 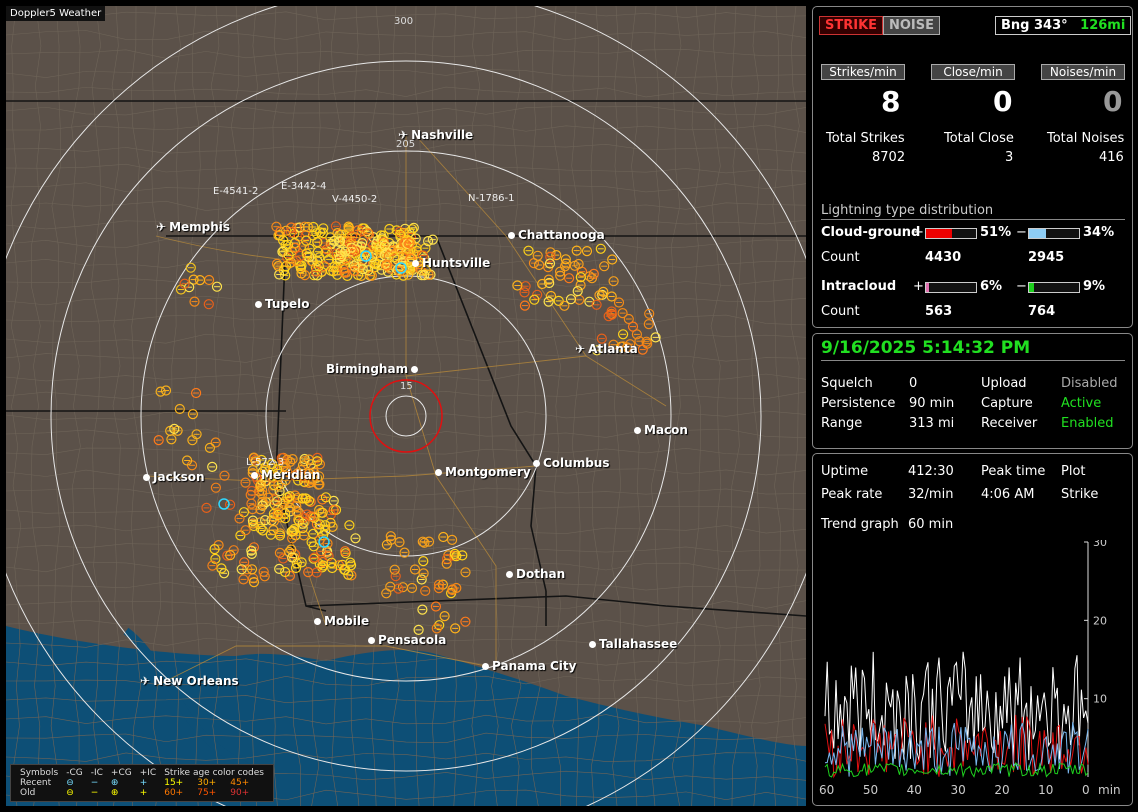 What do you see at coordinates (96, 773) in the screenshot?
I see `legend-header: -IC` at bounding box center [96, 773].